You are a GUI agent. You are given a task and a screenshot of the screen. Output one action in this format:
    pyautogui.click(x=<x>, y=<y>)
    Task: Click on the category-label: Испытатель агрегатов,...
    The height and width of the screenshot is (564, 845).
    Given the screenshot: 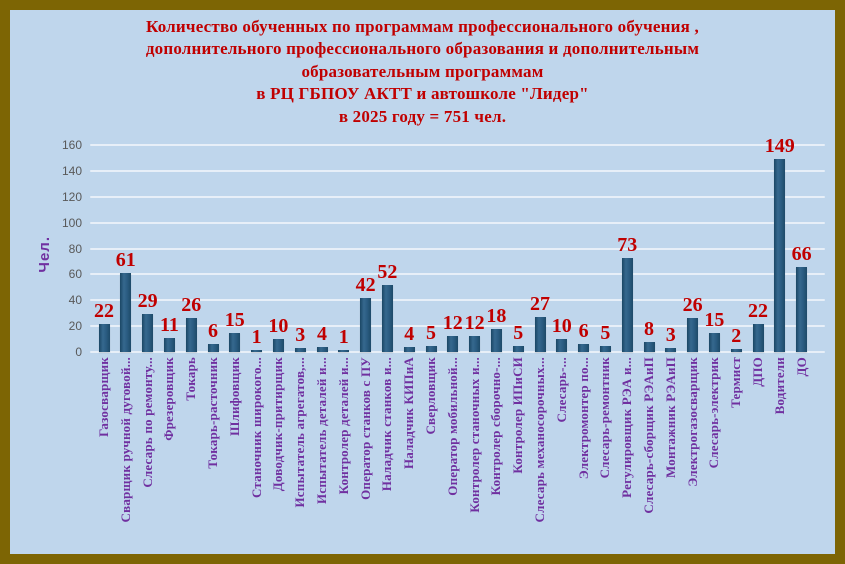 What is the action you would take?
    pyautogui.click(x=300, y=432)
    